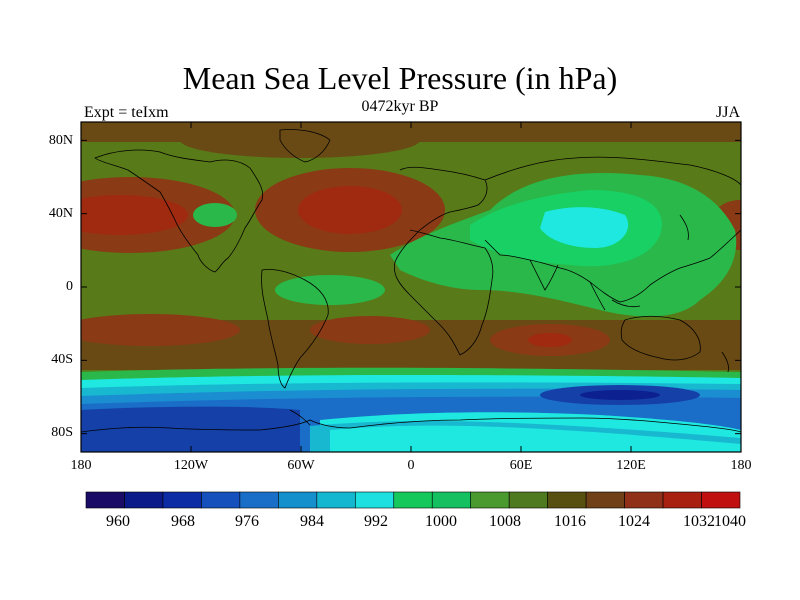 The height and width of the screenshot is (600, 800). I want to click on colorbar-label-976: 976, so click(247, 521).